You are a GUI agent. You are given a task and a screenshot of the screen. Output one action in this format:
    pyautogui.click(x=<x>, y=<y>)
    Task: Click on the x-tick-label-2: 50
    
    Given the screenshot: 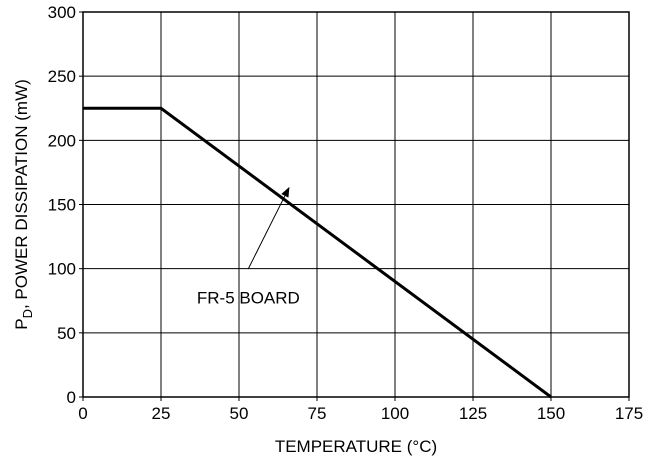 What is the action you would take?
    pyautogui.click(x=239, y=413)
    